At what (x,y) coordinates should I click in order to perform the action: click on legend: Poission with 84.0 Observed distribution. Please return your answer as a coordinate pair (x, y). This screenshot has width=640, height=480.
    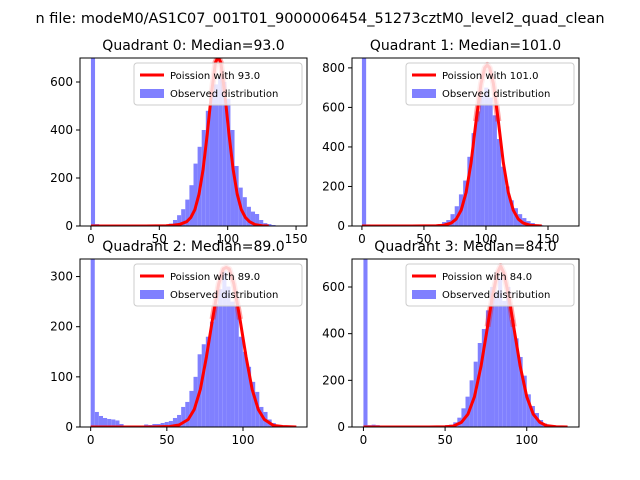
    Looking at the image, I should click on (490, 285).